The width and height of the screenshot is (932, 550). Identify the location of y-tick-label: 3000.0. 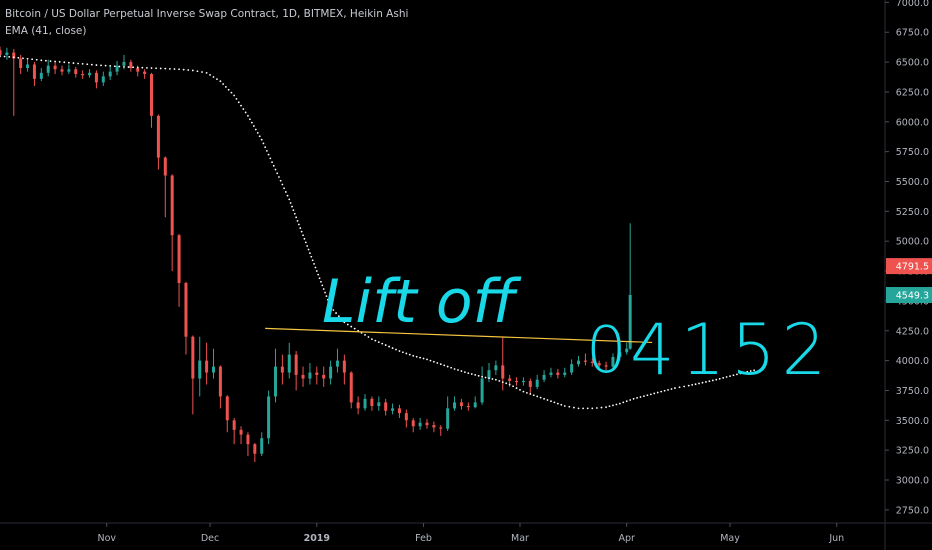
(912, 481).